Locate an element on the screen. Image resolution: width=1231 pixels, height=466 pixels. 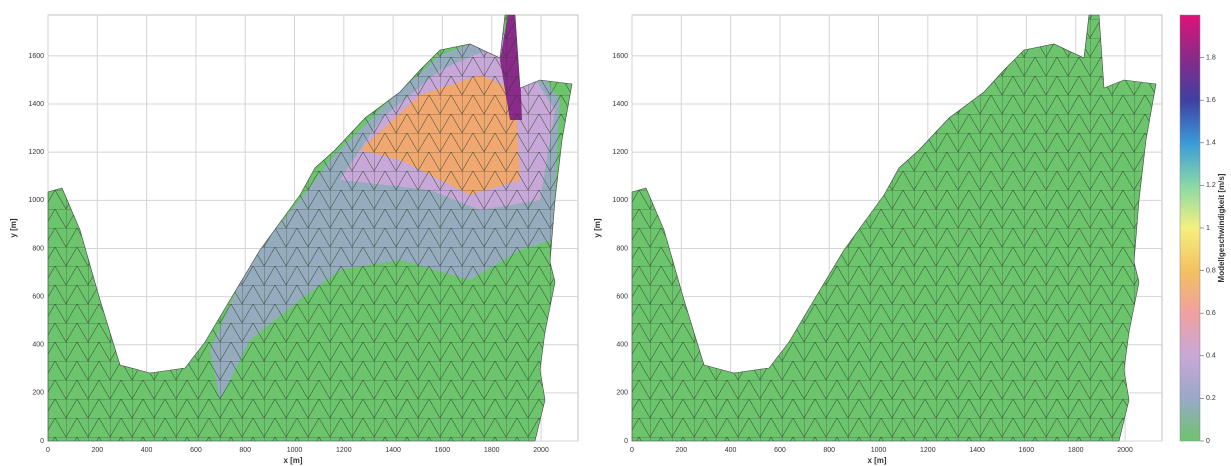
colorbar-tick-label: 1 is located at coordinates (1208, 228).